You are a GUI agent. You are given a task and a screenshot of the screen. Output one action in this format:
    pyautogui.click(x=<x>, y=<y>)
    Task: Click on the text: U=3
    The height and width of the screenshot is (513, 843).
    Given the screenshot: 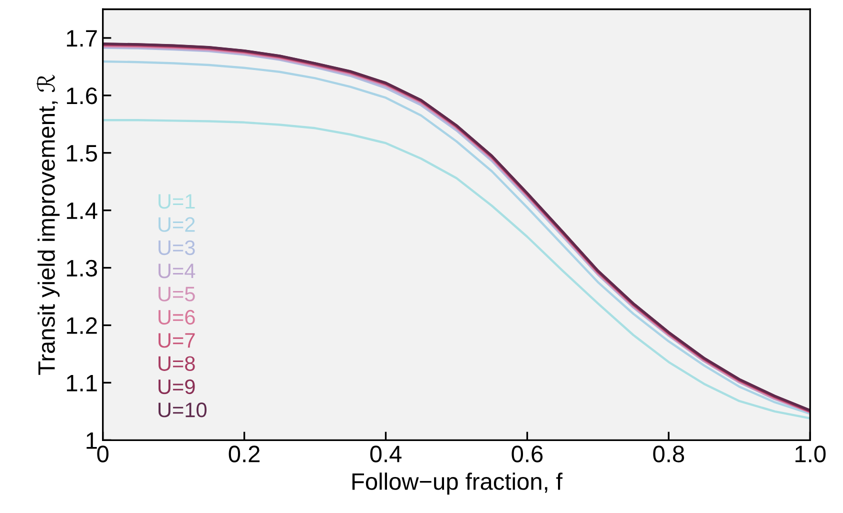 What is the action you would take?
    pyautogui.click(x=176, y=248)
    